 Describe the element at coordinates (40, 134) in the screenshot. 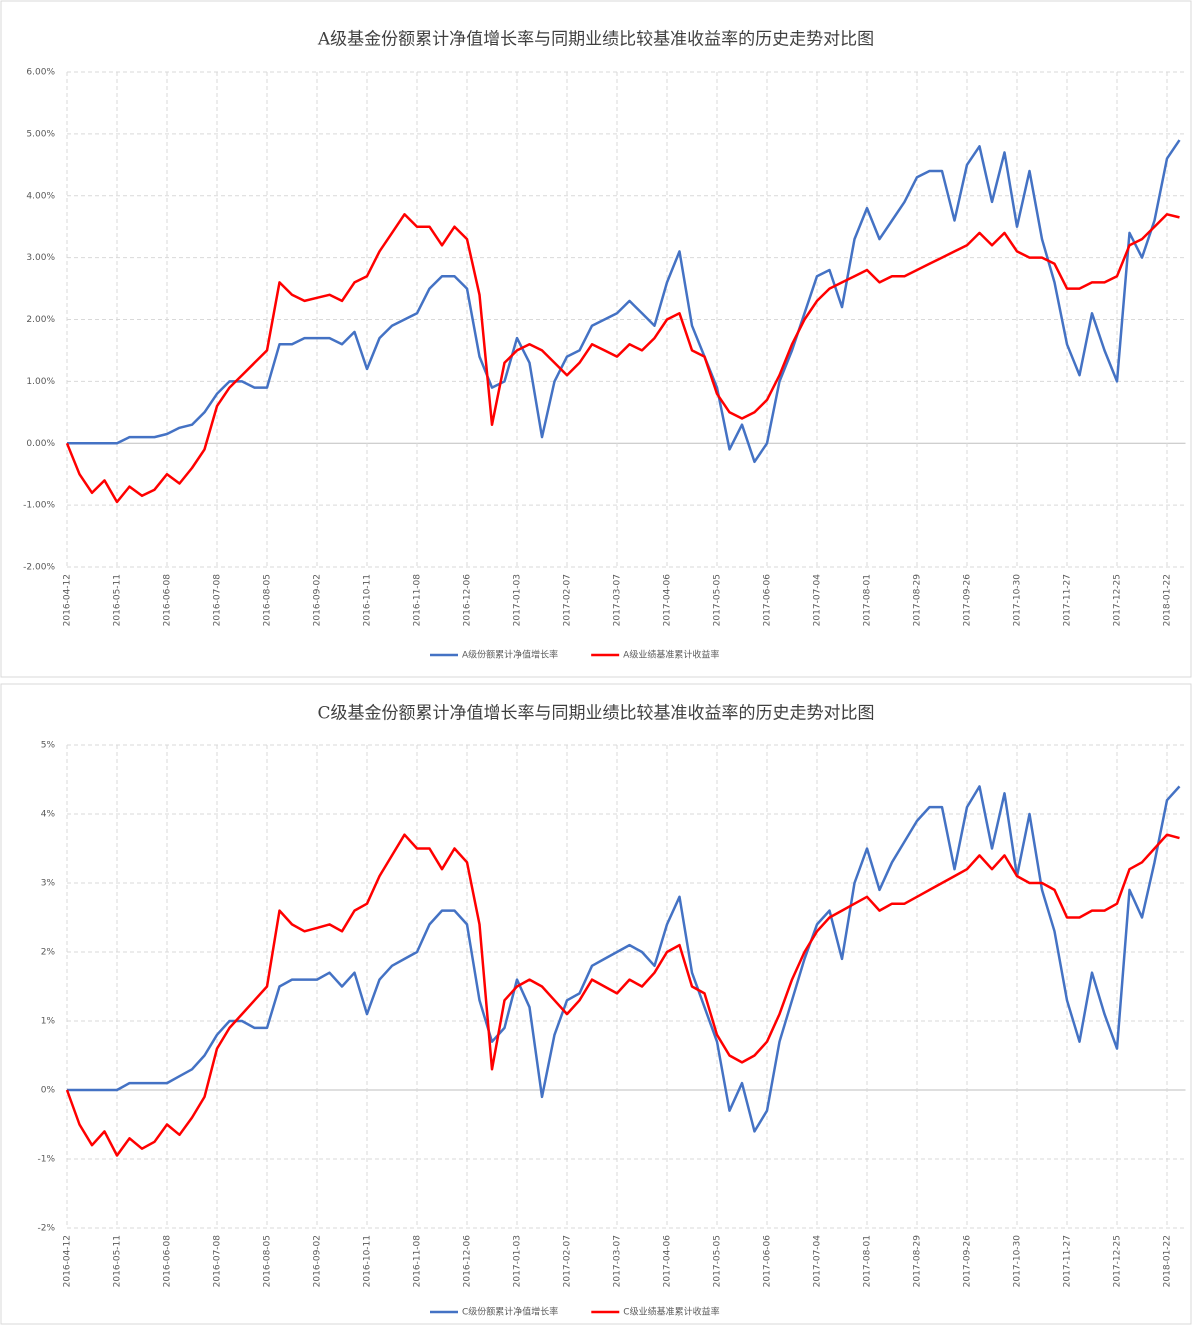

I see `y-tick-label: 5.00%` at that location.